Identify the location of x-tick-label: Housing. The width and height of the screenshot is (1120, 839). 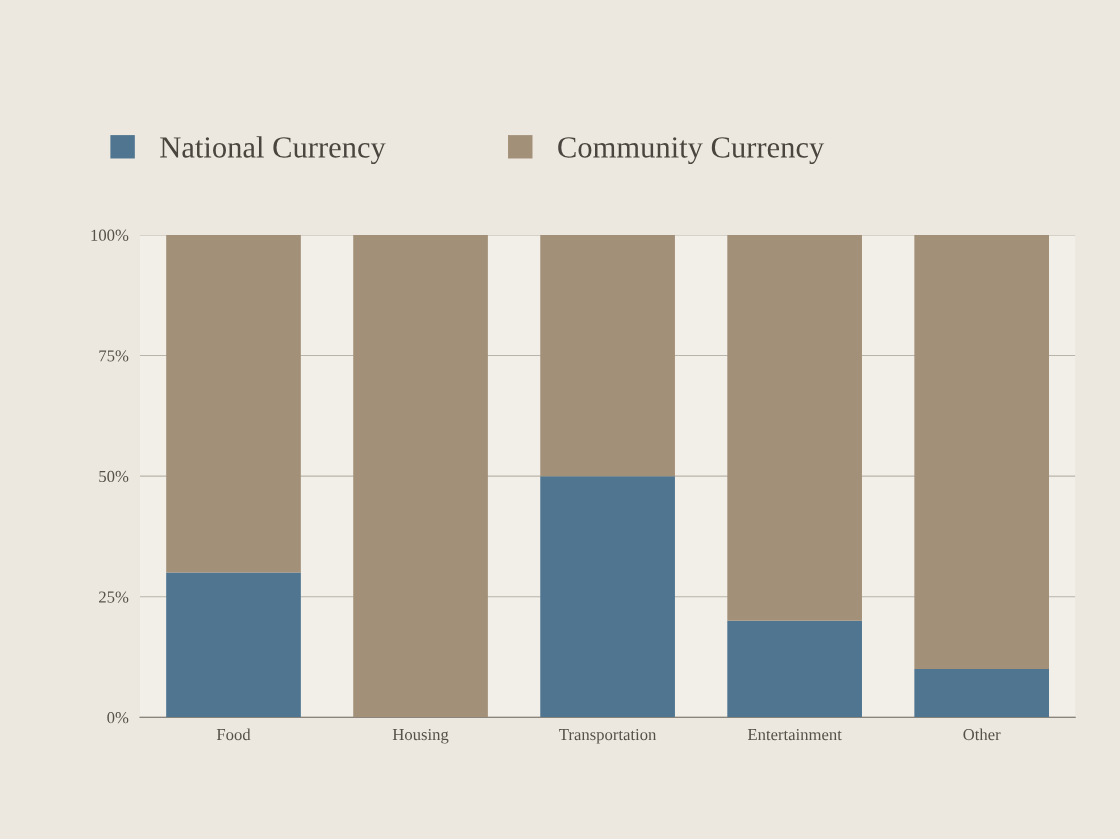
(420, 736).